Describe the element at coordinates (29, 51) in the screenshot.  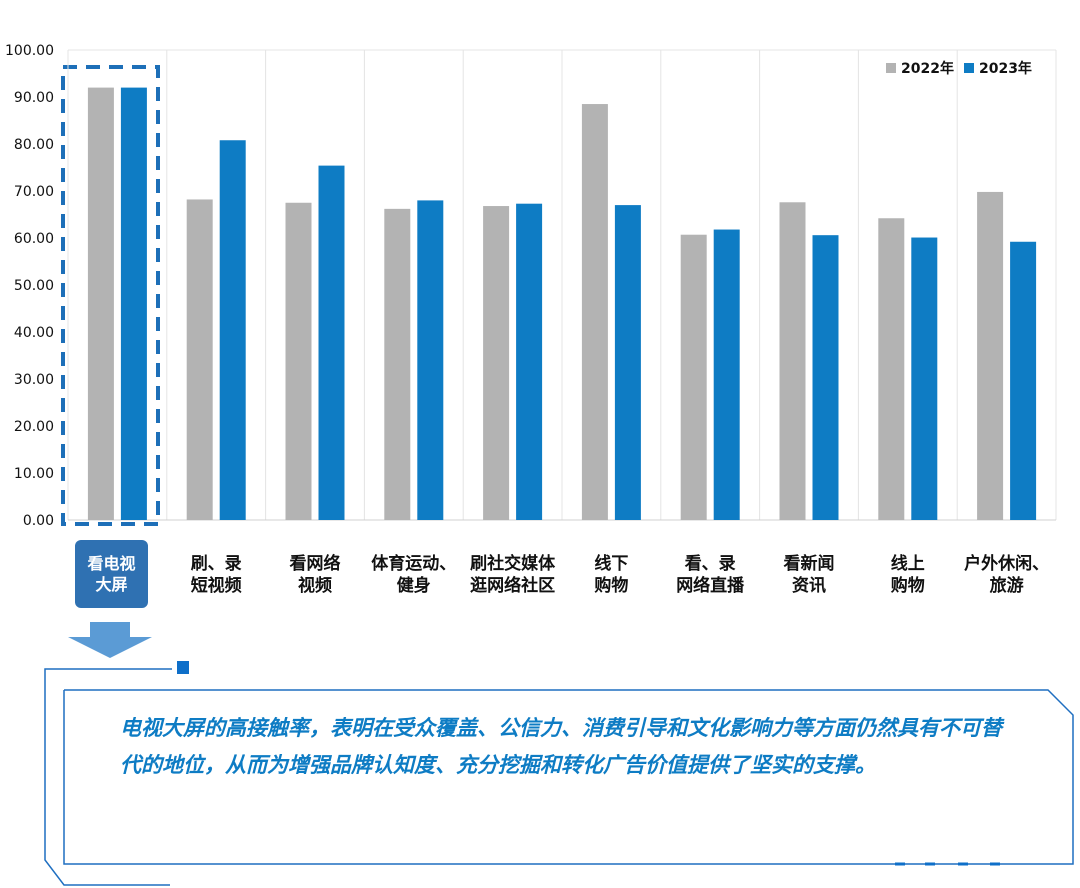
I see `y-tick-label: 100.00` at that location.